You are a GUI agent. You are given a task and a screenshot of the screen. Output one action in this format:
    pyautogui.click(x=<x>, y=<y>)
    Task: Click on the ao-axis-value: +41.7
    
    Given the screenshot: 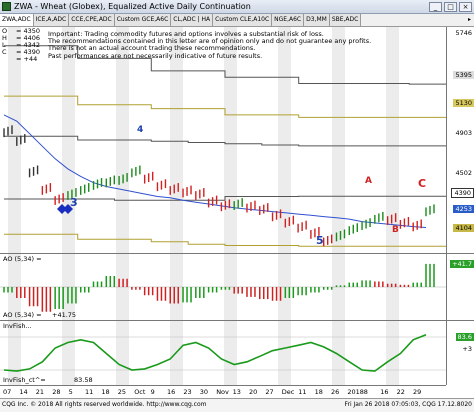 What is the action you would take?
    pyautogui.click(x=462, y=264)
    